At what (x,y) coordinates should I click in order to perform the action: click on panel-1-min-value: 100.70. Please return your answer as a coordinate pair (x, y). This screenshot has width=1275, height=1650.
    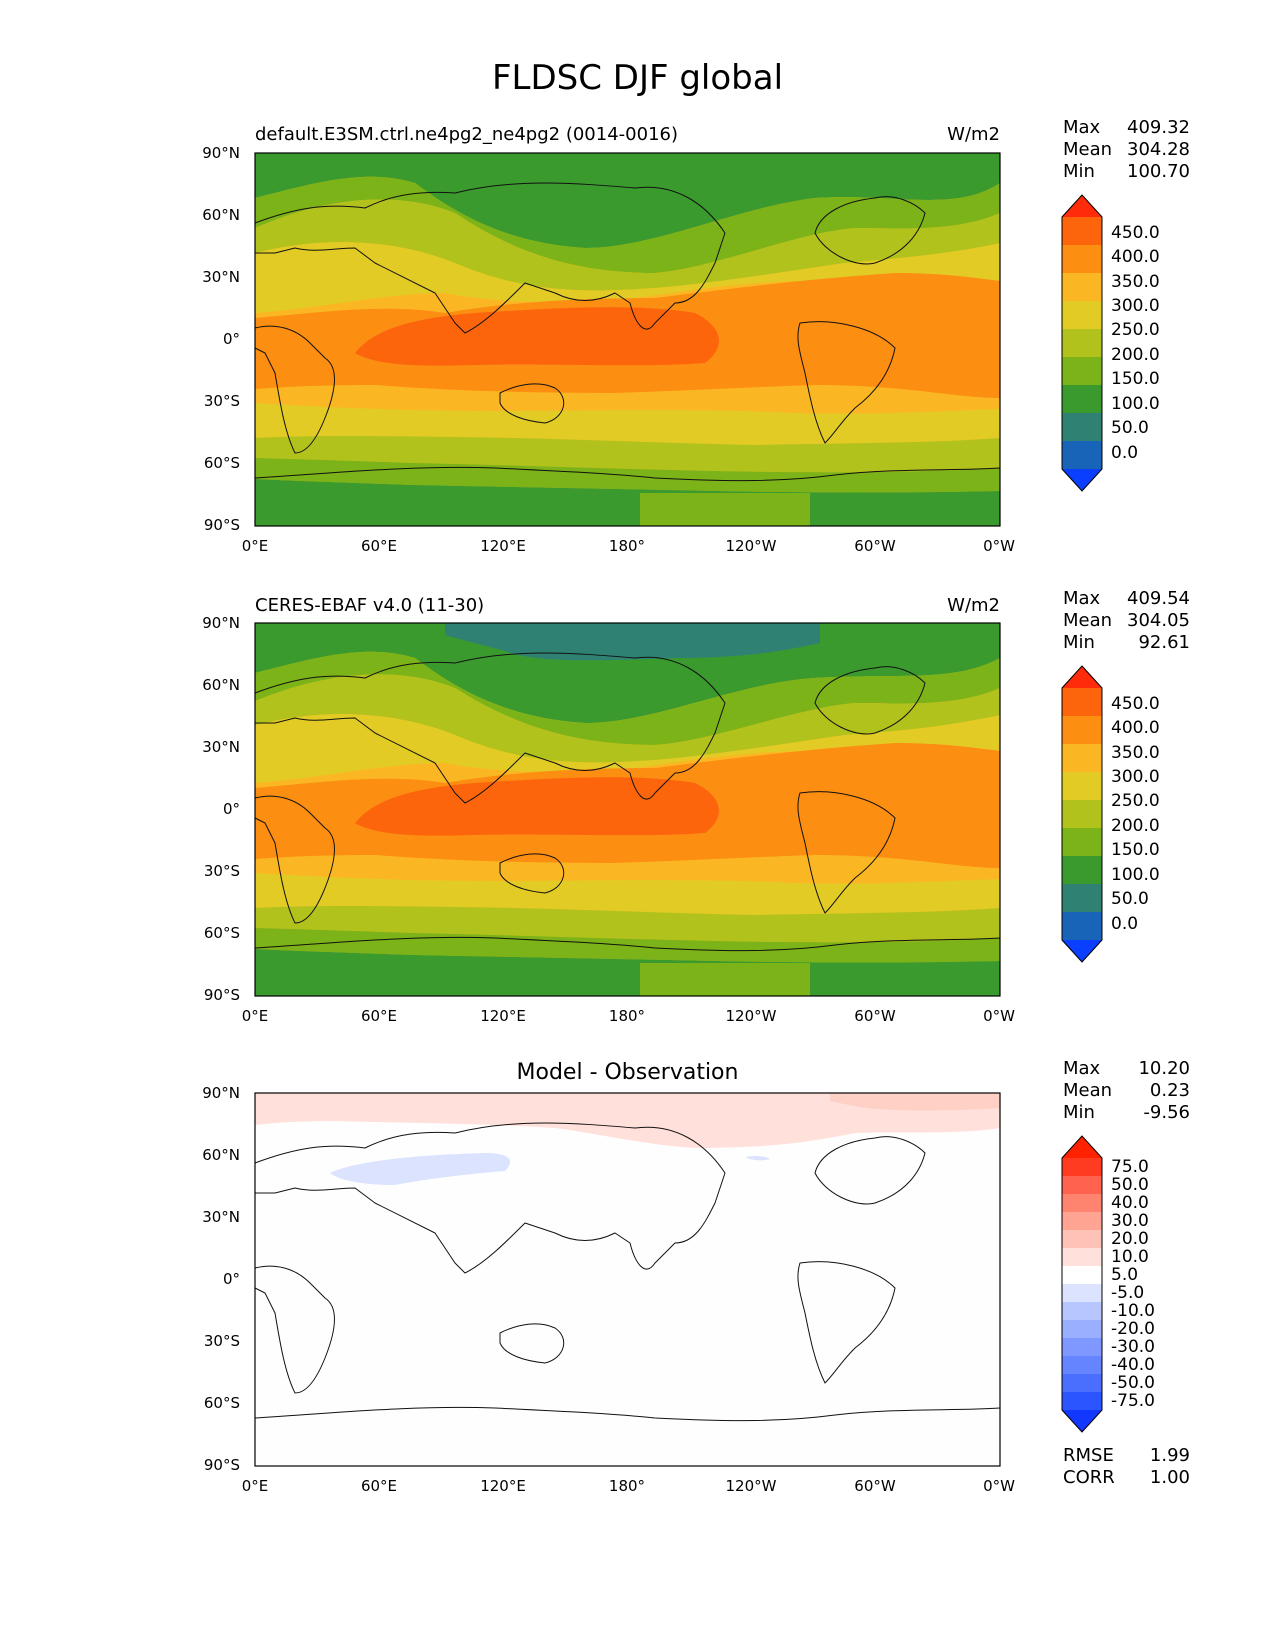
    Looking at the image, I should click on (1158, 171).